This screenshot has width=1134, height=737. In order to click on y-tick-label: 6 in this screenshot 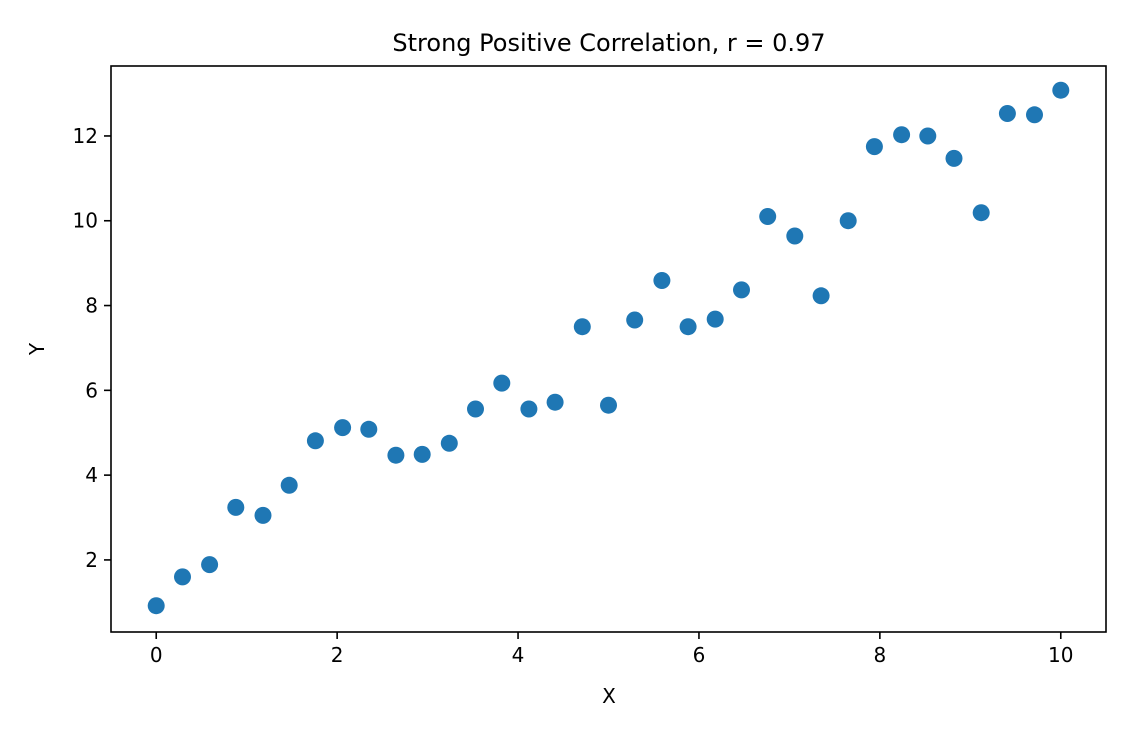, I will do `click(91, 390)`.